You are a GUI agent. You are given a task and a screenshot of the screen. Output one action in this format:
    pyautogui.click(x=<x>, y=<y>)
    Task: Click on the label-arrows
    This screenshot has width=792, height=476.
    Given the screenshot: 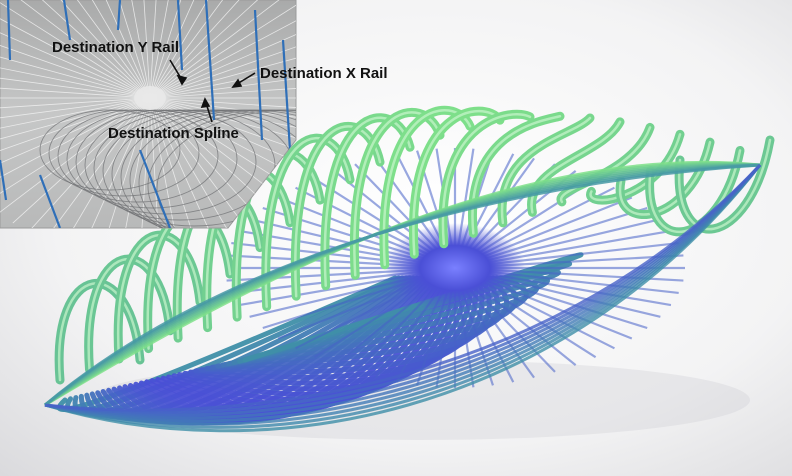 What is the action you would take?
    pyautogui.click(x=212, y=91)
    